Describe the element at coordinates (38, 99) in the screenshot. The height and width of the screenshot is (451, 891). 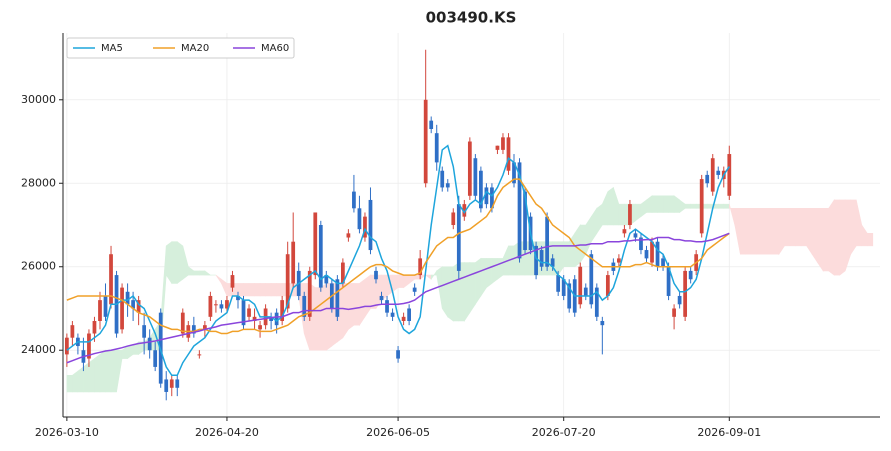
I see `y-tick-label: 30000` at that location.